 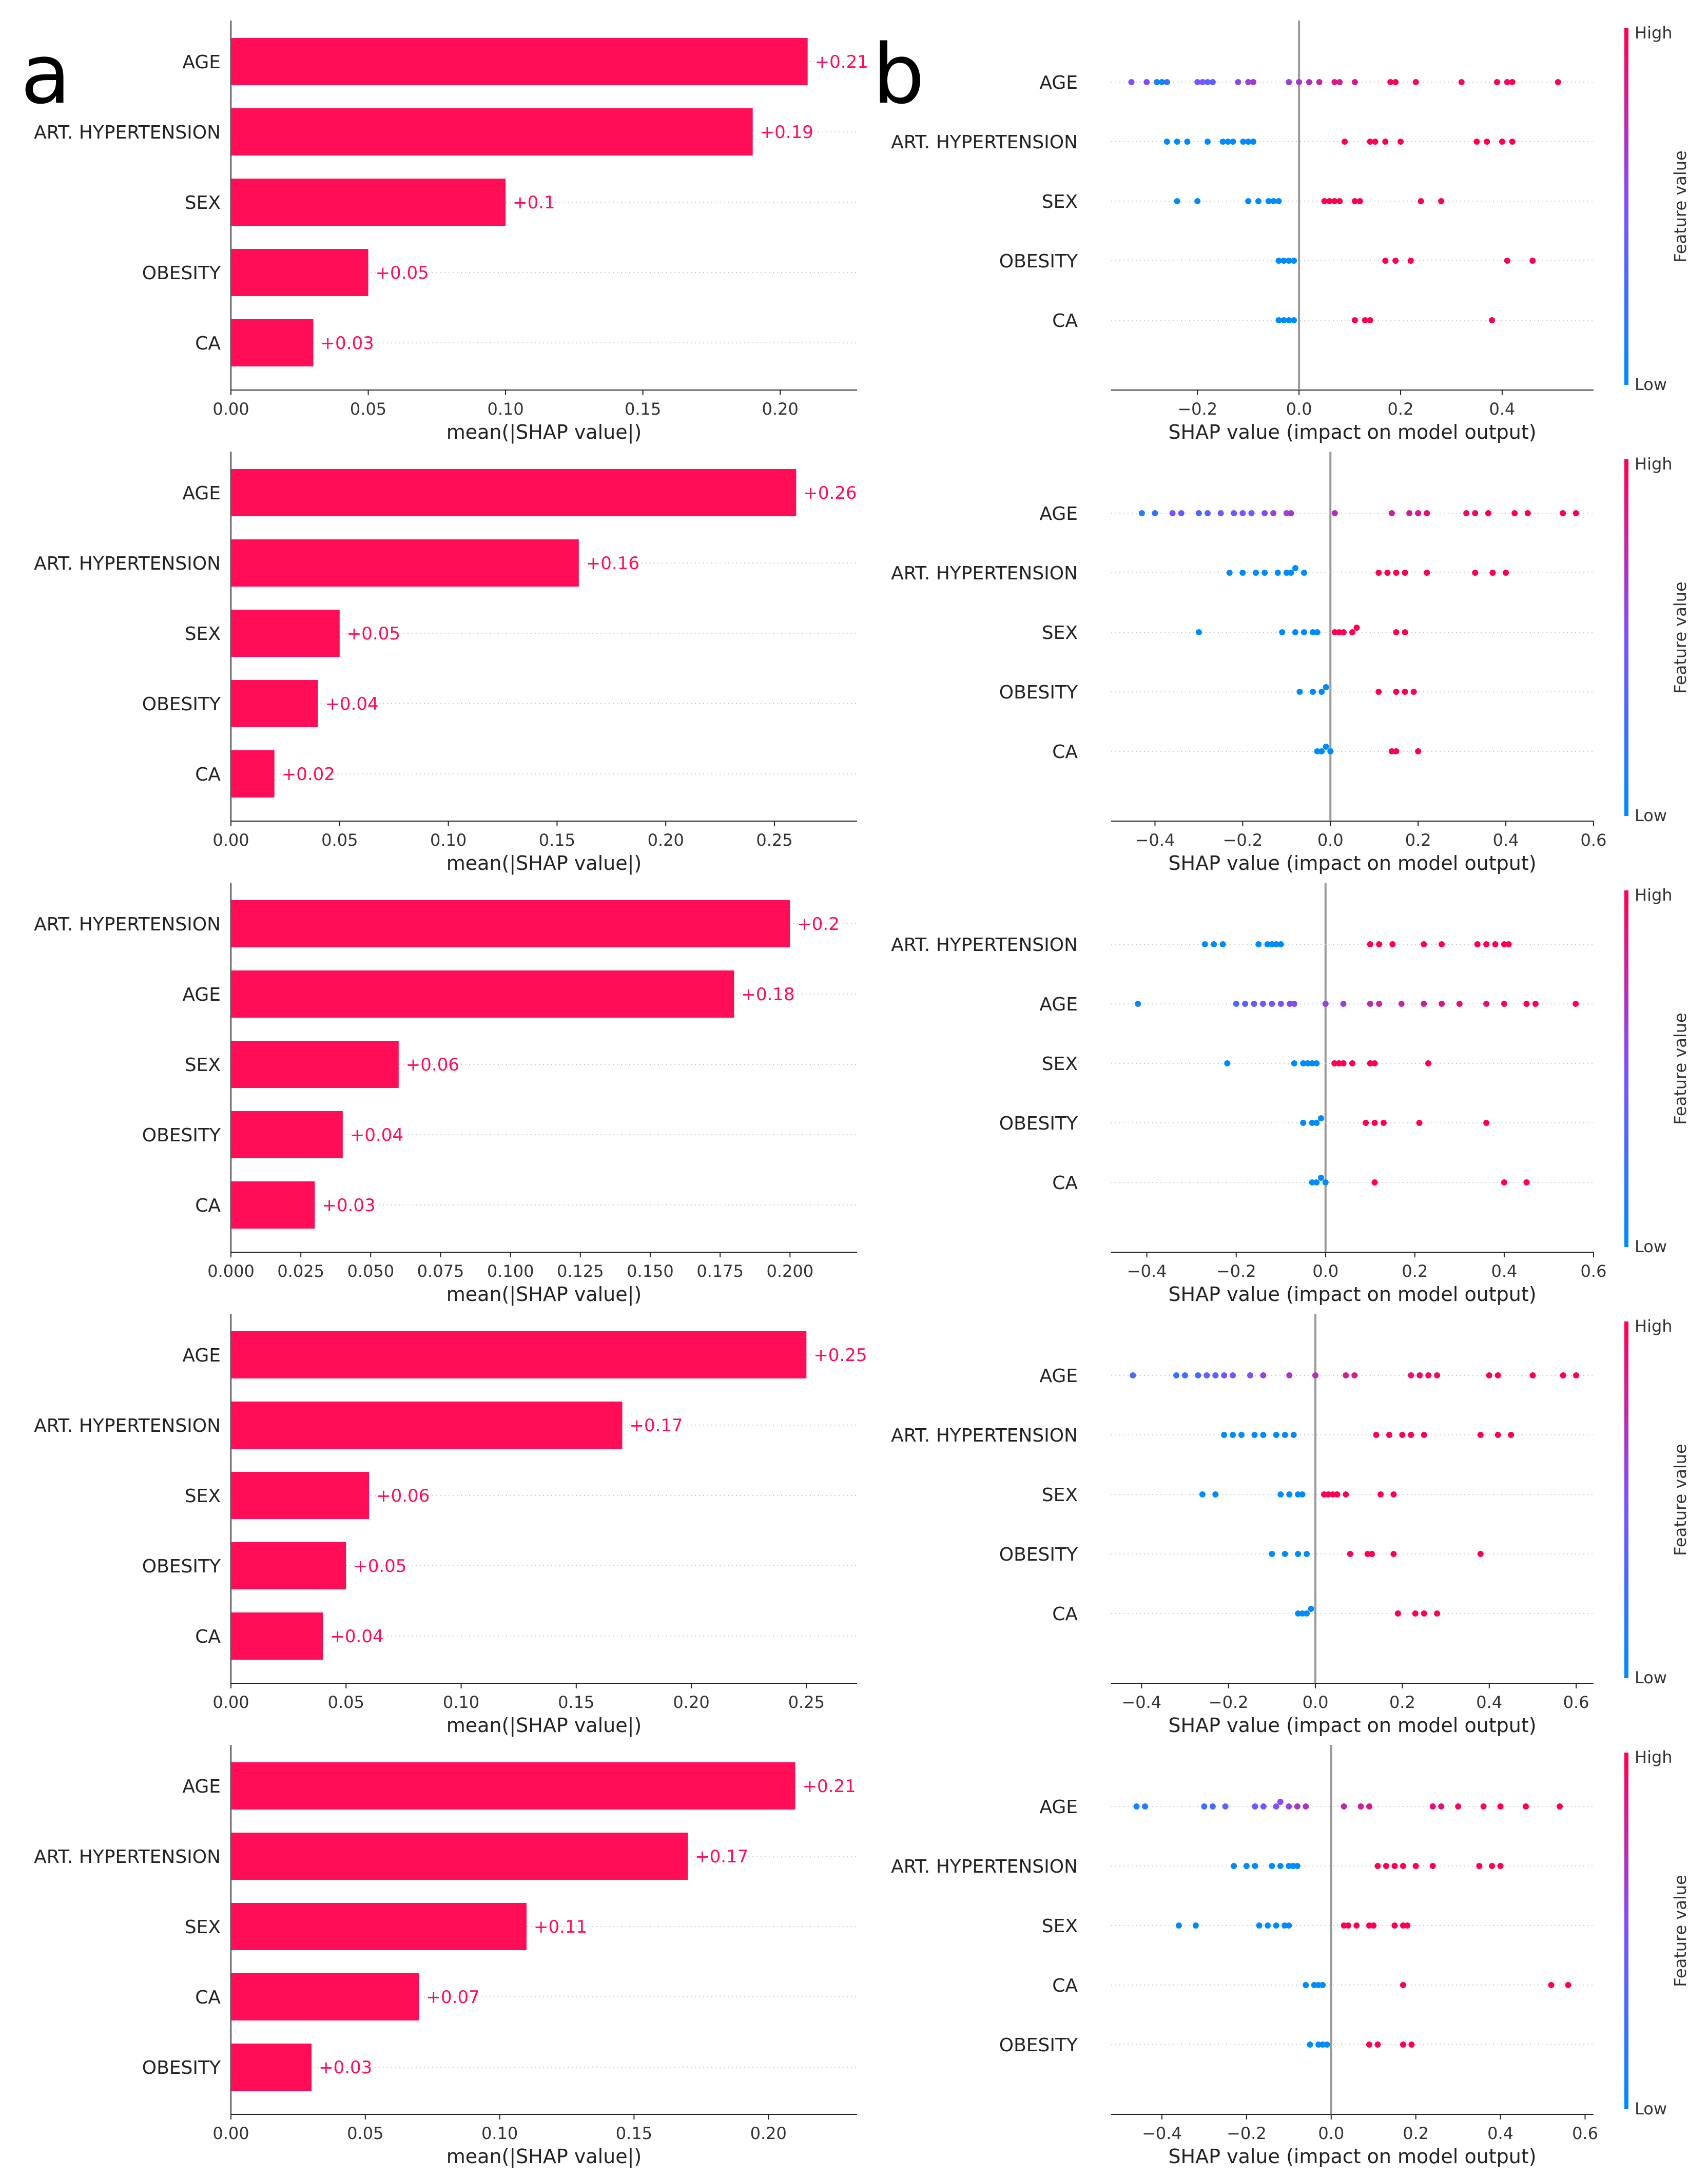 What do you see at coordinates (656, 1425) in the screenshot?
I see `bar-value-label: +0.17` at bounding box center [656, 1425].